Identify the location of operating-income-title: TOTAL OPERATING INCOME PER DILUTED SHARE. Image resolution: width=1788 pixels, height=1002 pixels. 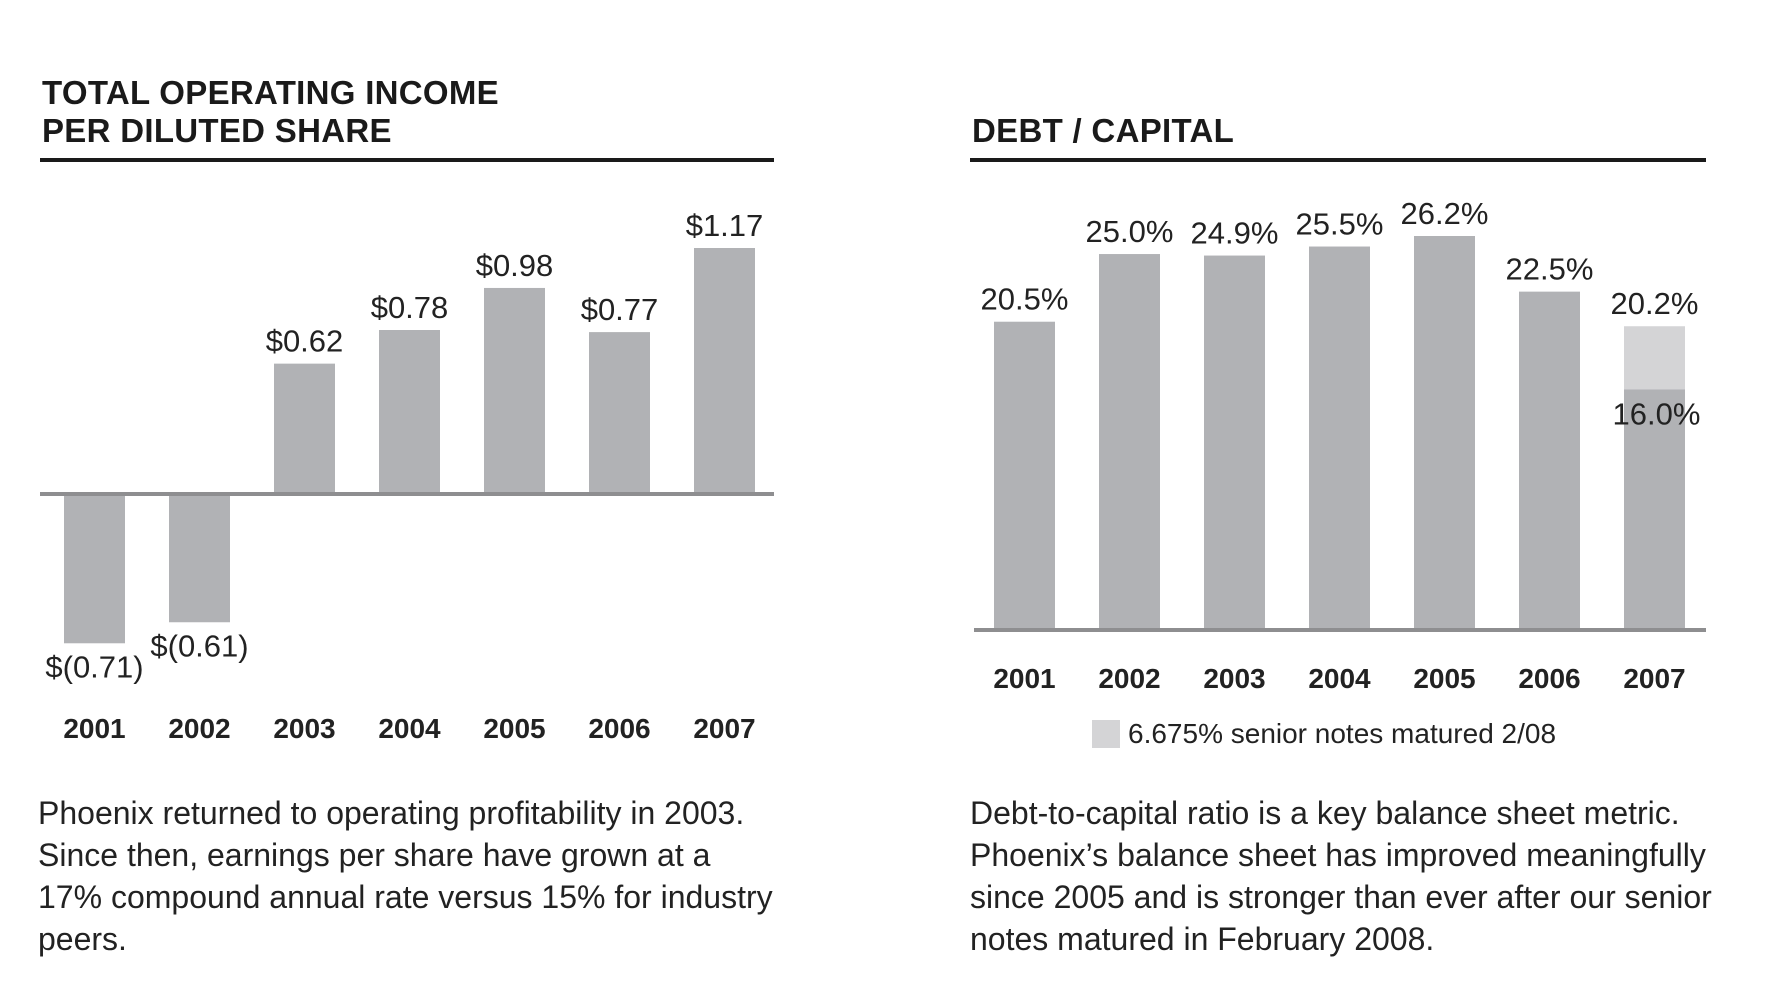
(270, 112).